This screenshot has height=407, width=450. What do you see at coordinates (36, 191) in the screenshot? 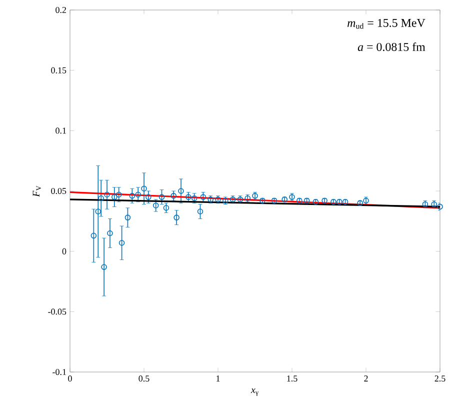
I see `y-axis-title: F$_{V}$` at bounding box center [36, 191].